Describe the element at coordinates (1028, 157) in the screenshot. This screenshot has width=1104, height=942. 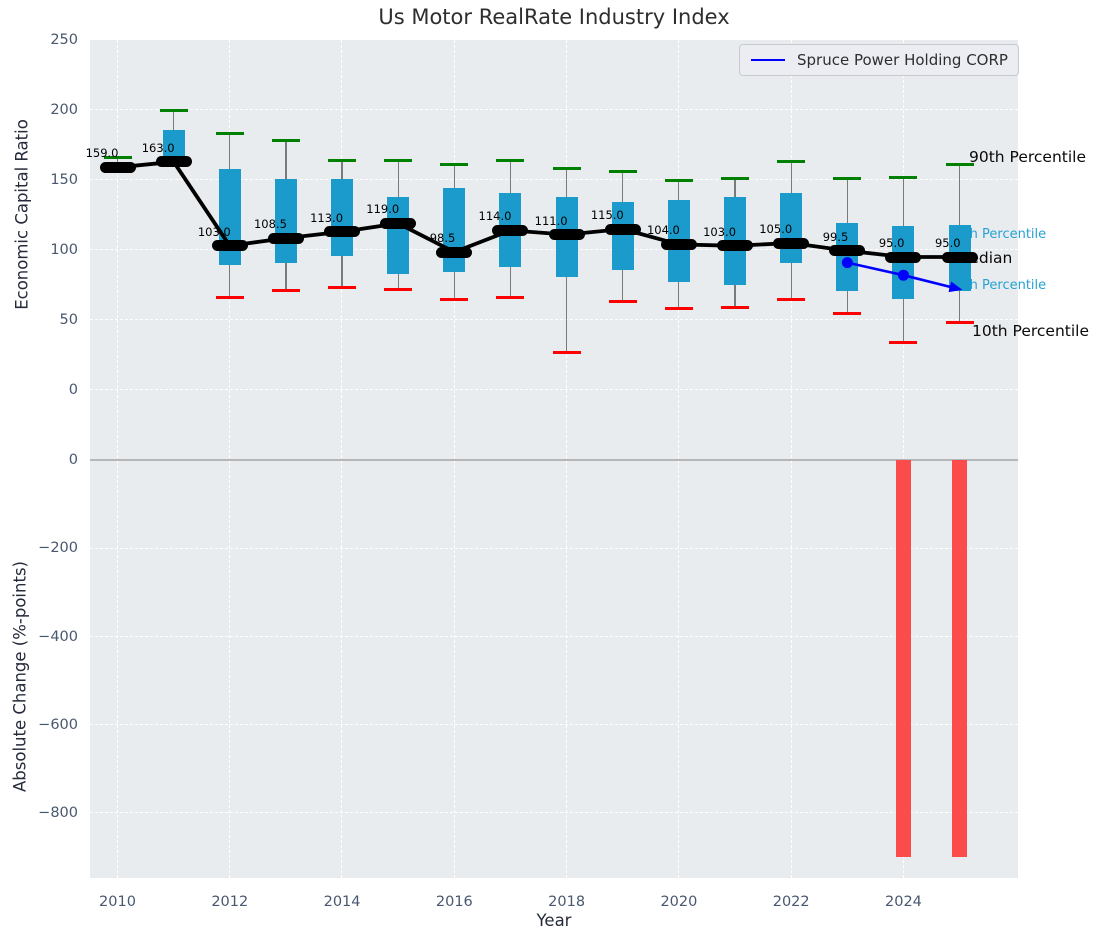
I see `annotation-90th-percentile: 90th Percentile` at that location.